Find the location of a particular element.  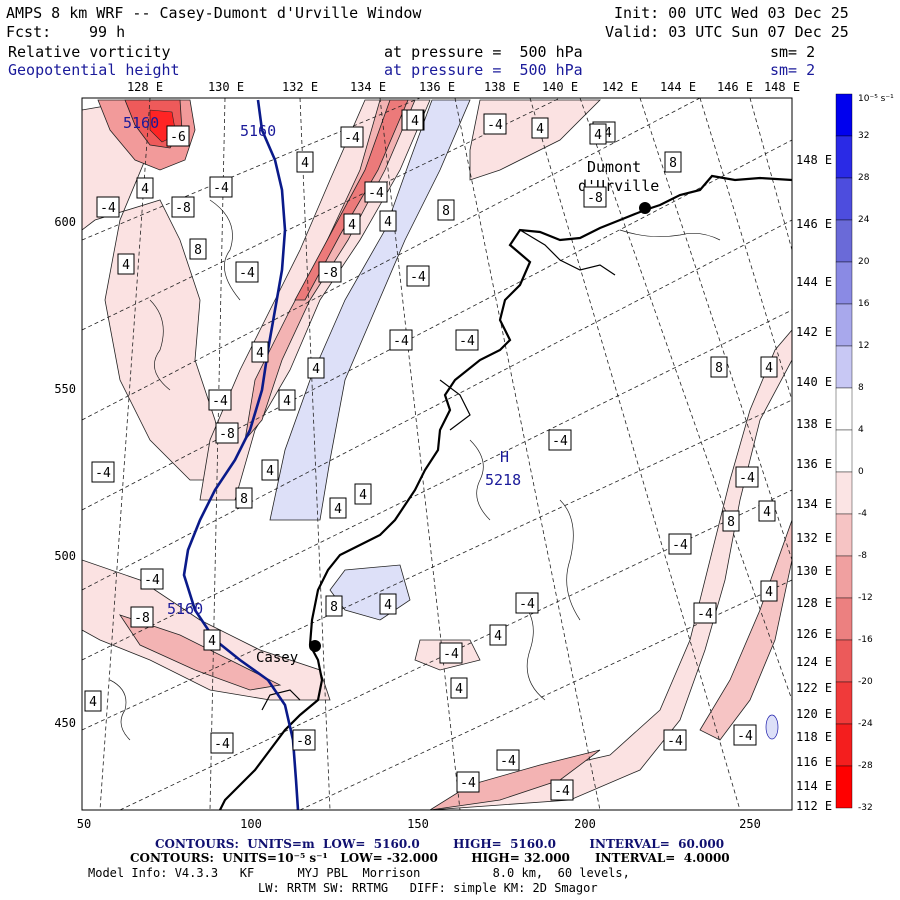

top-lon-label: 138 E is located at coordinates (502, 87).